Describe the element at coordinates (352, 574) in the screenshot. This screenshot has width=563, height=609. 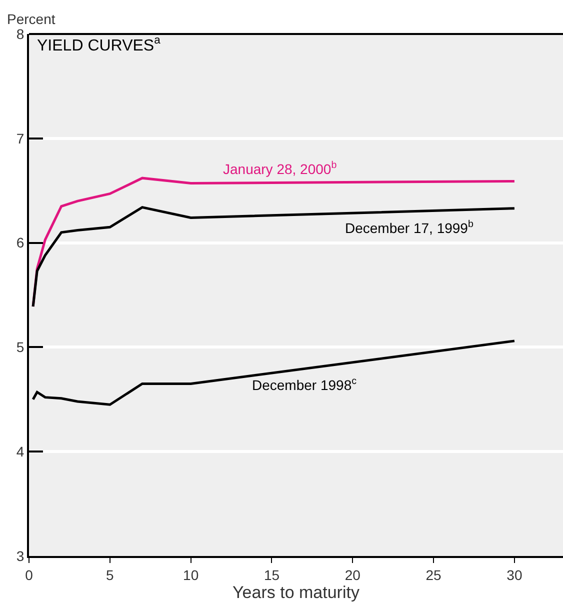
I see `x-tick-label: 20` at that location.